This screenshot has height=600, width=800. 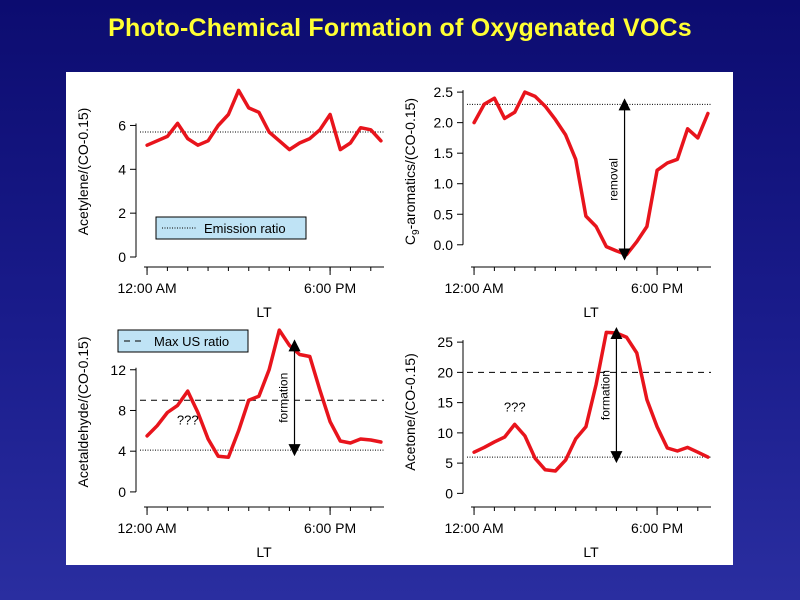 I want to click on annotation-removal: removal, so click(x=614, y=179).